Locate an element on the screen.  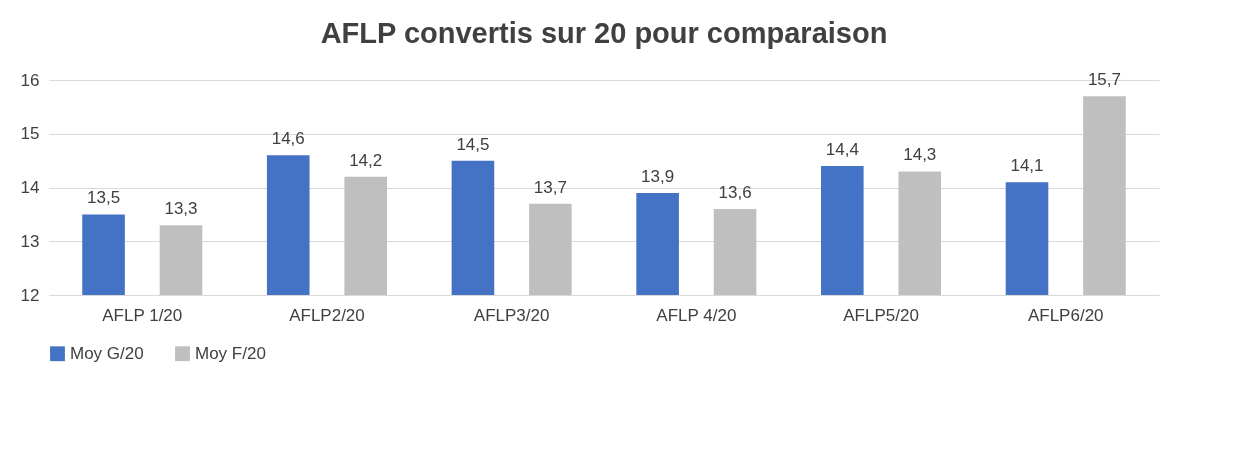
x-tick-label: AFLP3/20 is located at coordinates (511, 315).